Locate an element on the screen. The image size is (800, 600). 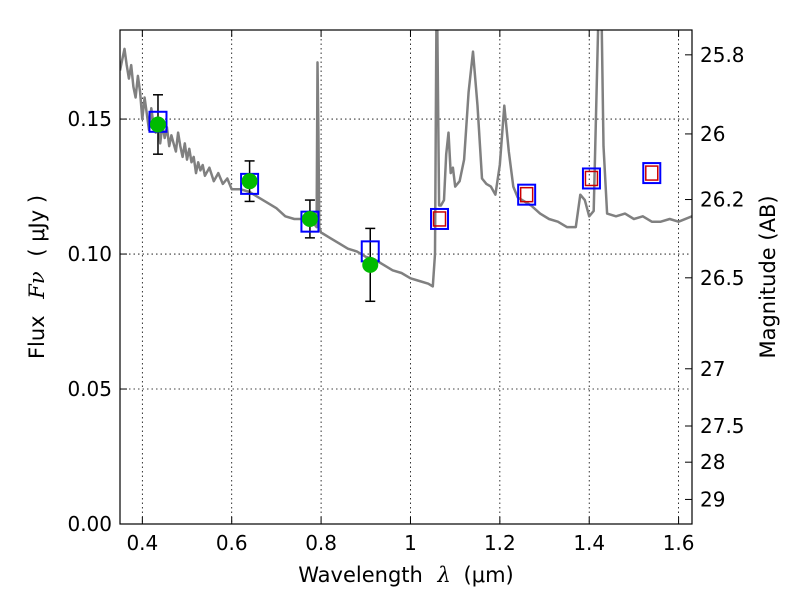
x-tick-label: 1.2 is located at coordinates (500, 543).